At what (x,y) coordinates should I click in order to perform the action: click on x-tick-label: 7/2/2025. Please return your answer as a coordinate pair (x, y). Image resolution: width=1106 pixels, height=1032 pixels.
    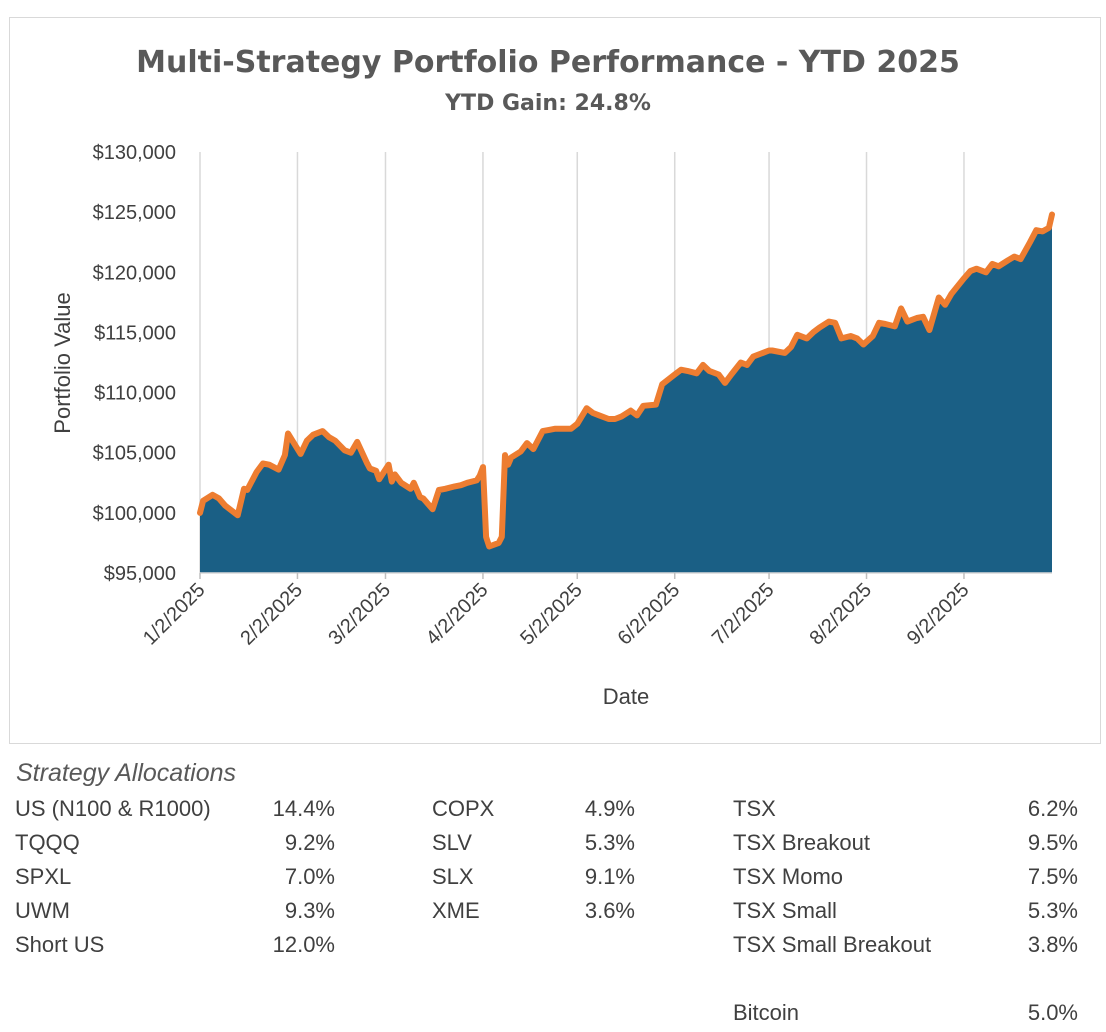
    Looking at the image, I should click on (743, 614).